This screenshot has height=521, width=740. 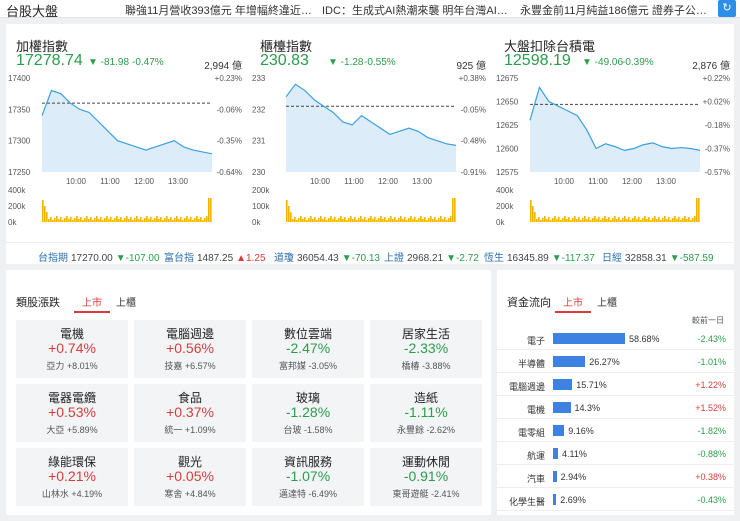 What do you see at coordinates (308, 349) in the screenshot?
I see `sector-cell: 數位雲端 -2.47% 富邦媒 -3.05%` at bounding box center [308, 349].